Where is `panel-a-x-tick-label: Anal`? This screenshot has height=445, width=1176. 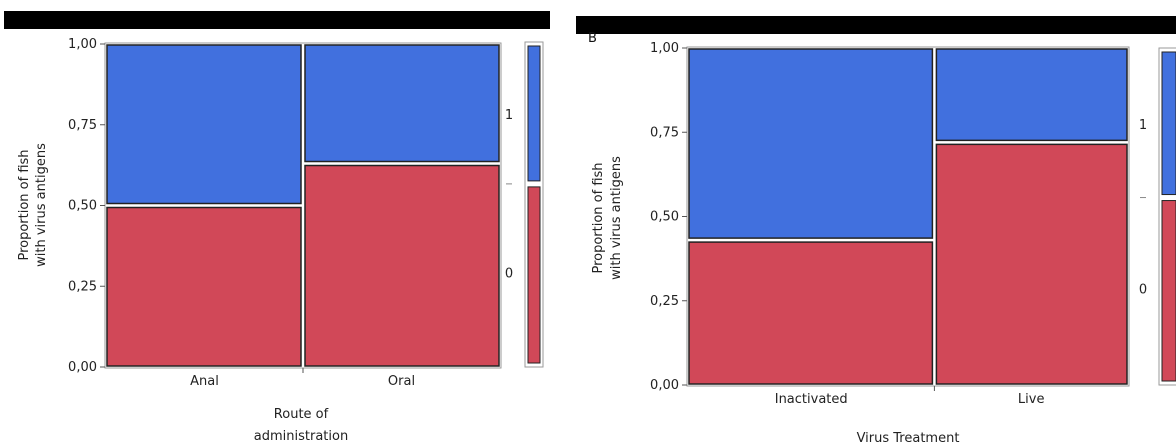 panel-a-x-tick-label: Anal is located at coordinates (204, 381).